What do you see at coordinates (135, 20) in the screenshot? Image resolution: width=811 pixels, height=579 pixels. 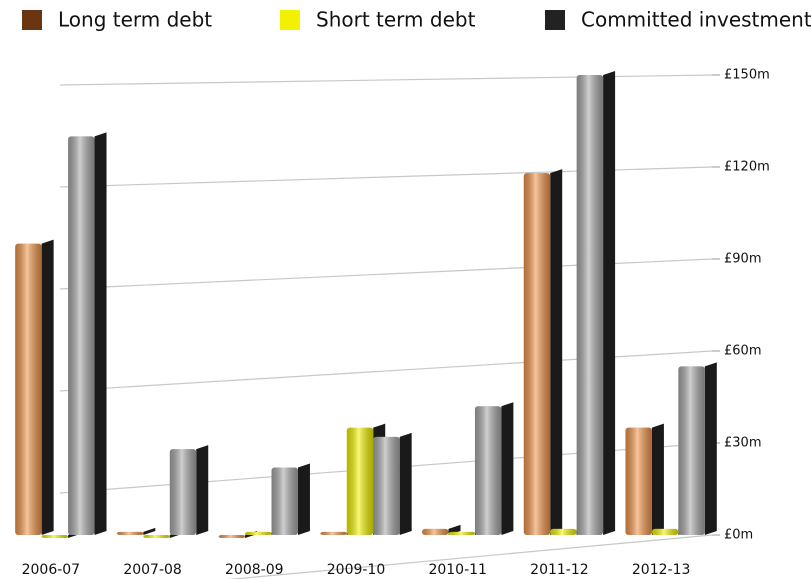 I see `legend-label: Long term debt` at bounding box center [135, 20].